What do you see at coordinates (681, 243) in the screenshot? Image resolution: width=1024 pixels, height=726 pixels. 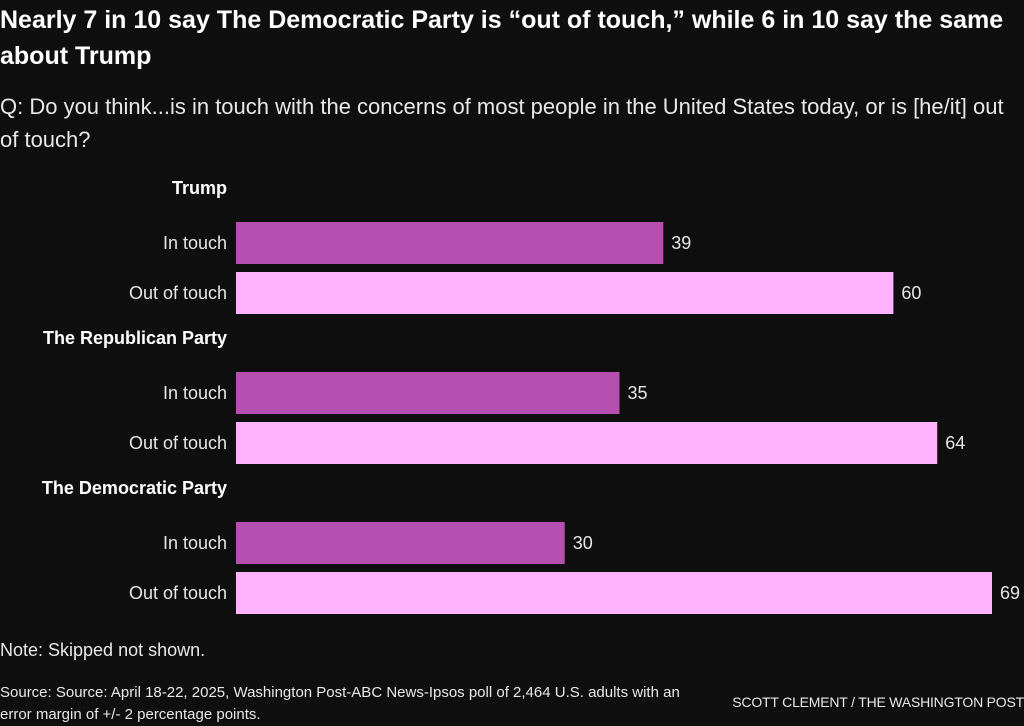 I see `bar-value-label: 39` at bounding box center [681, 243].